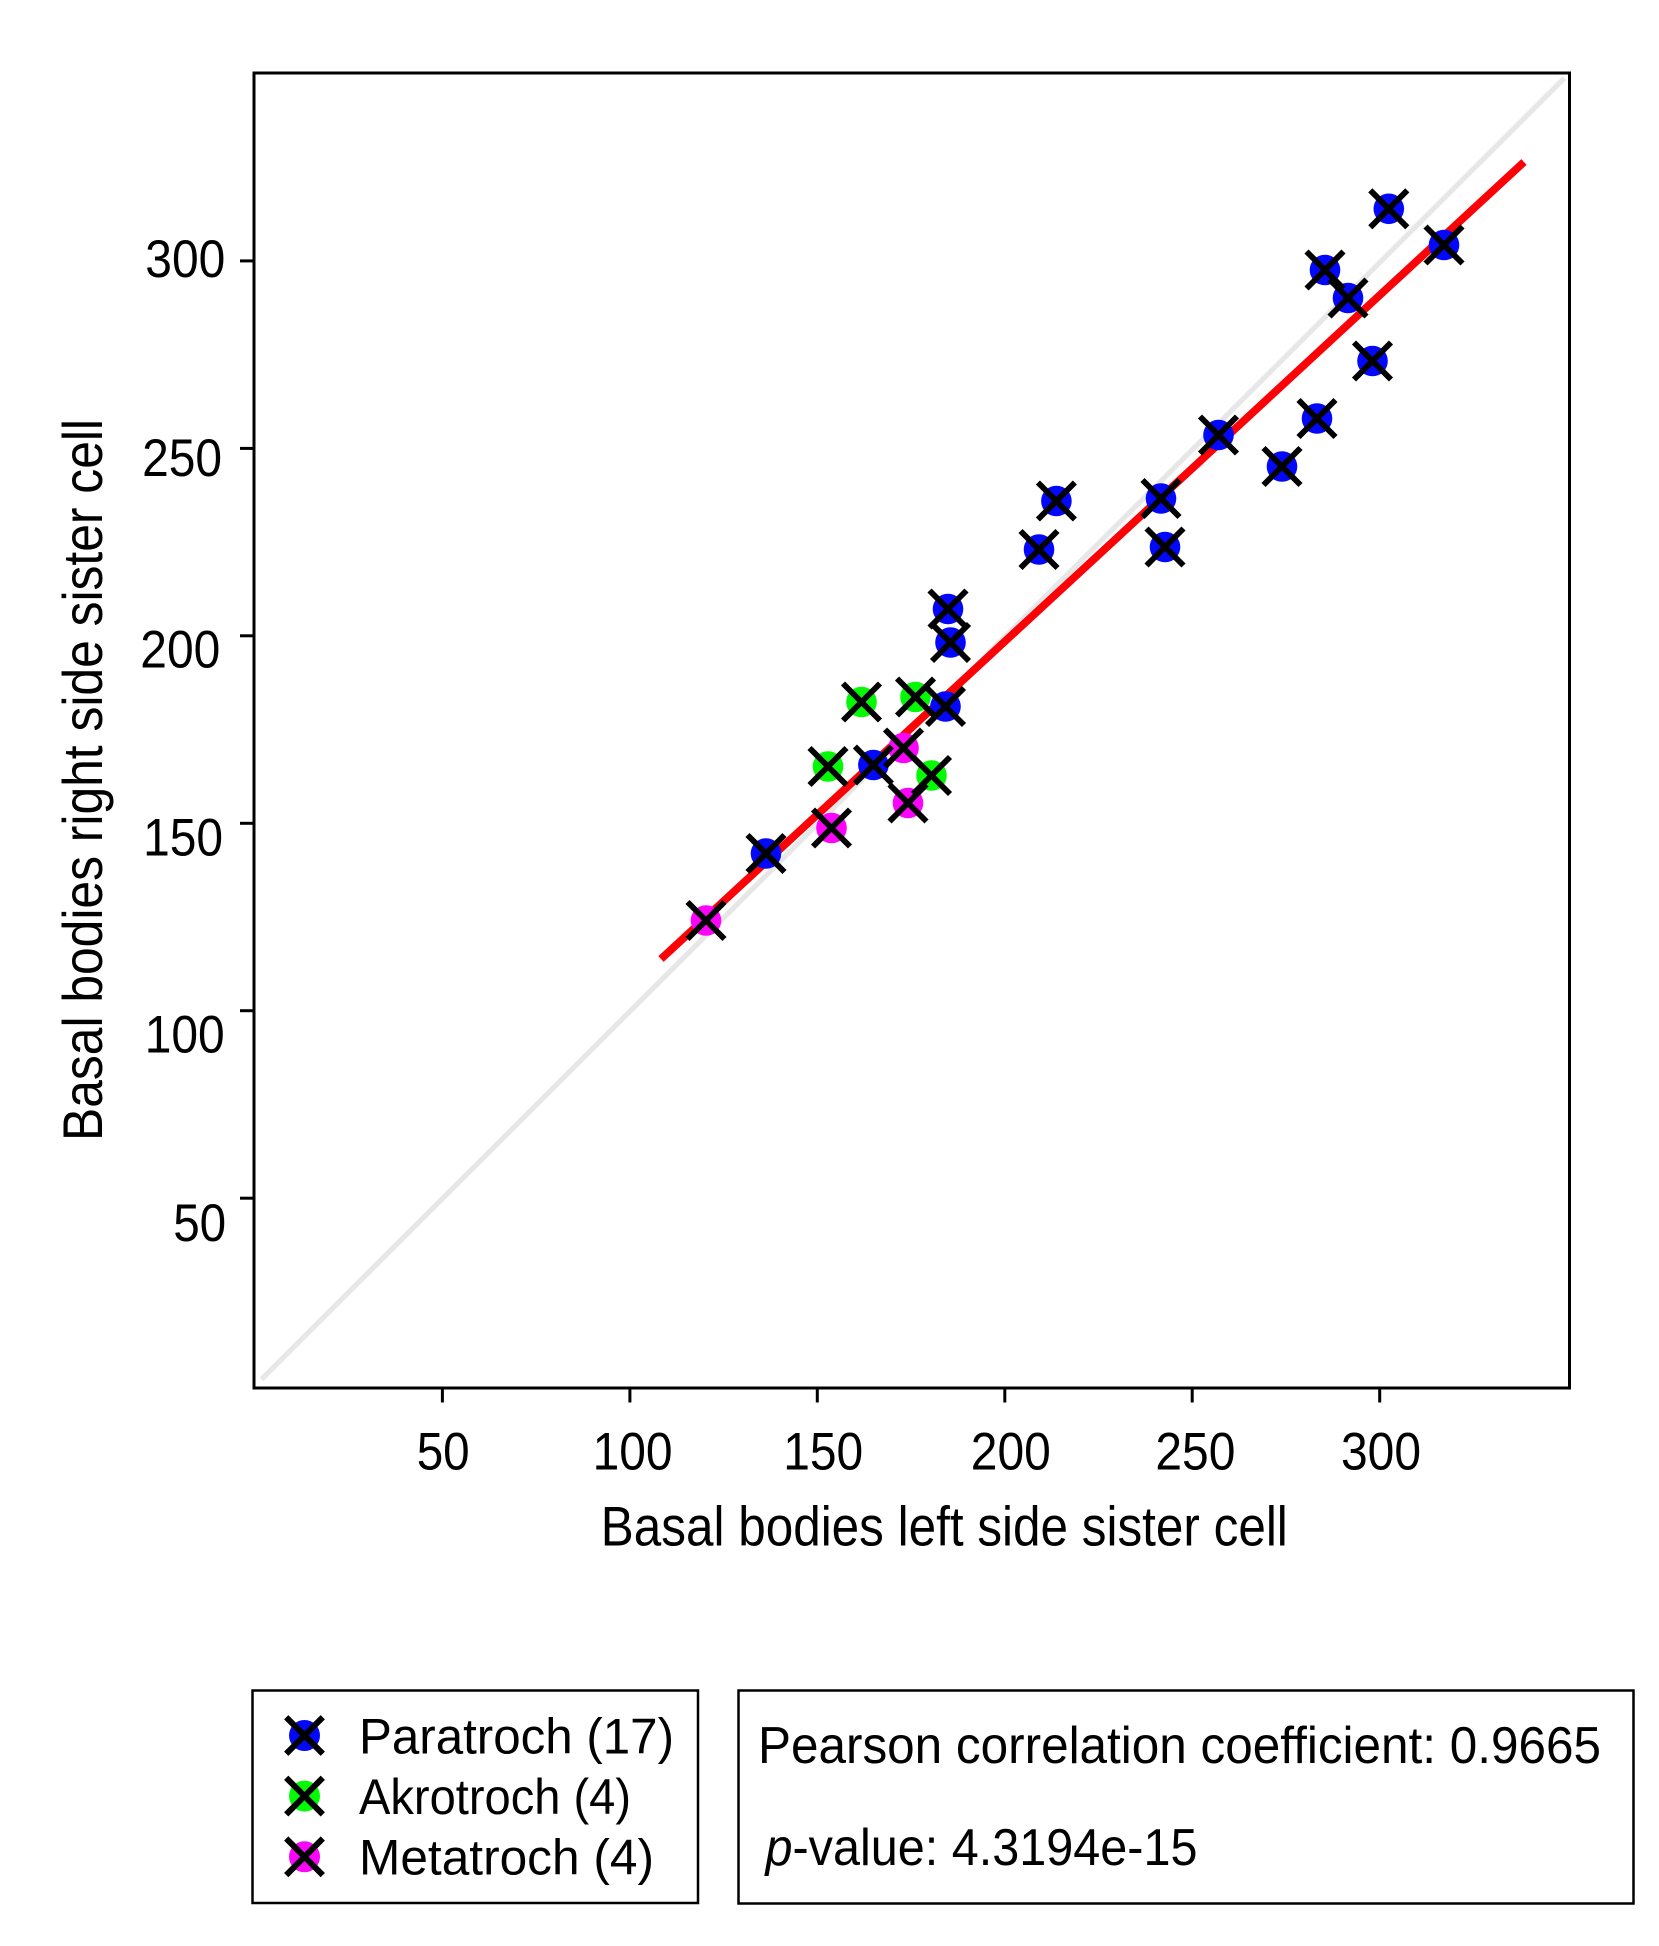 The image size is (1659, 1946). I want to click on svg-text: p, so click(778, 1848).